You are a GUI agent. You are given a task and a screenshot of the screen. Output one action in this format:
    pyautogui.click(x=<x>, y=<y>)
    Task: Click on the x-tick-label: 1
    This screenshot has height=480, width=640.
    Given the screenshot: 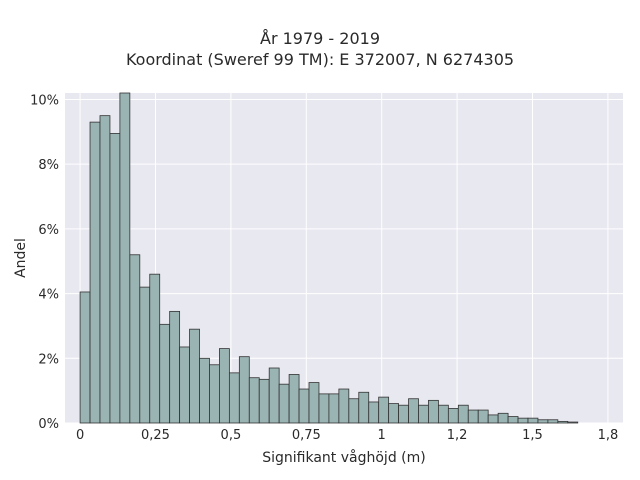 What is the action you would take?
    pyautogui.click(x=382, y=435)
    